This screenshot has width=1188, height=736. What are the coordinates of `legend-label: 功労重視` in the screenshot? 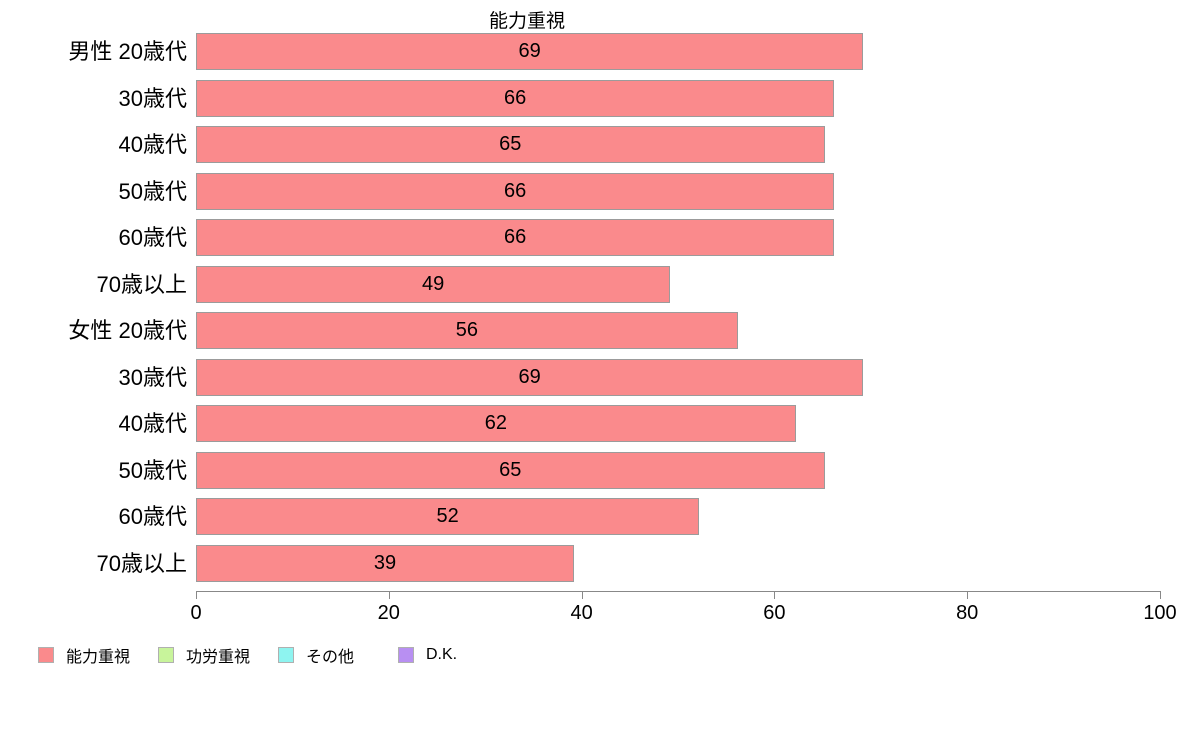 It's located at (218, 657).